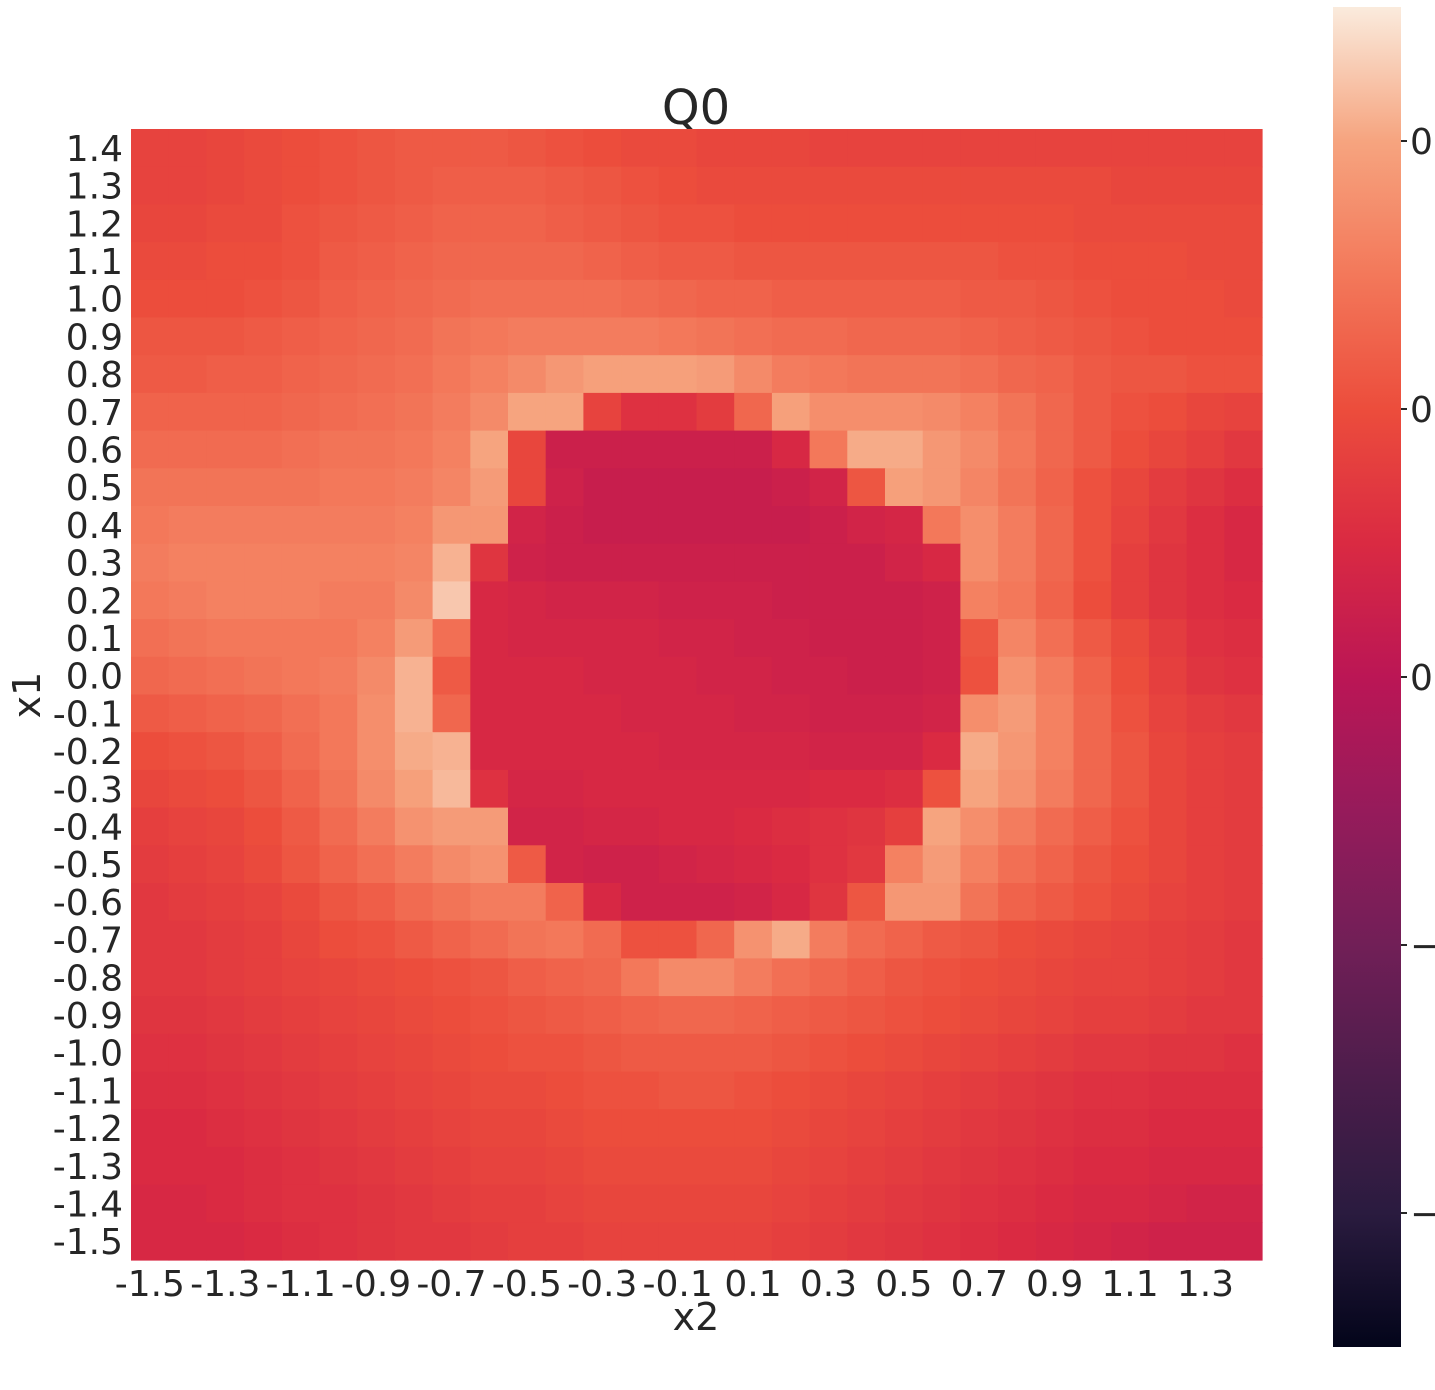  Describe the element at coordinates (88, 978) in the screenshot. I see `y-tick-label: -0.8` at that location.